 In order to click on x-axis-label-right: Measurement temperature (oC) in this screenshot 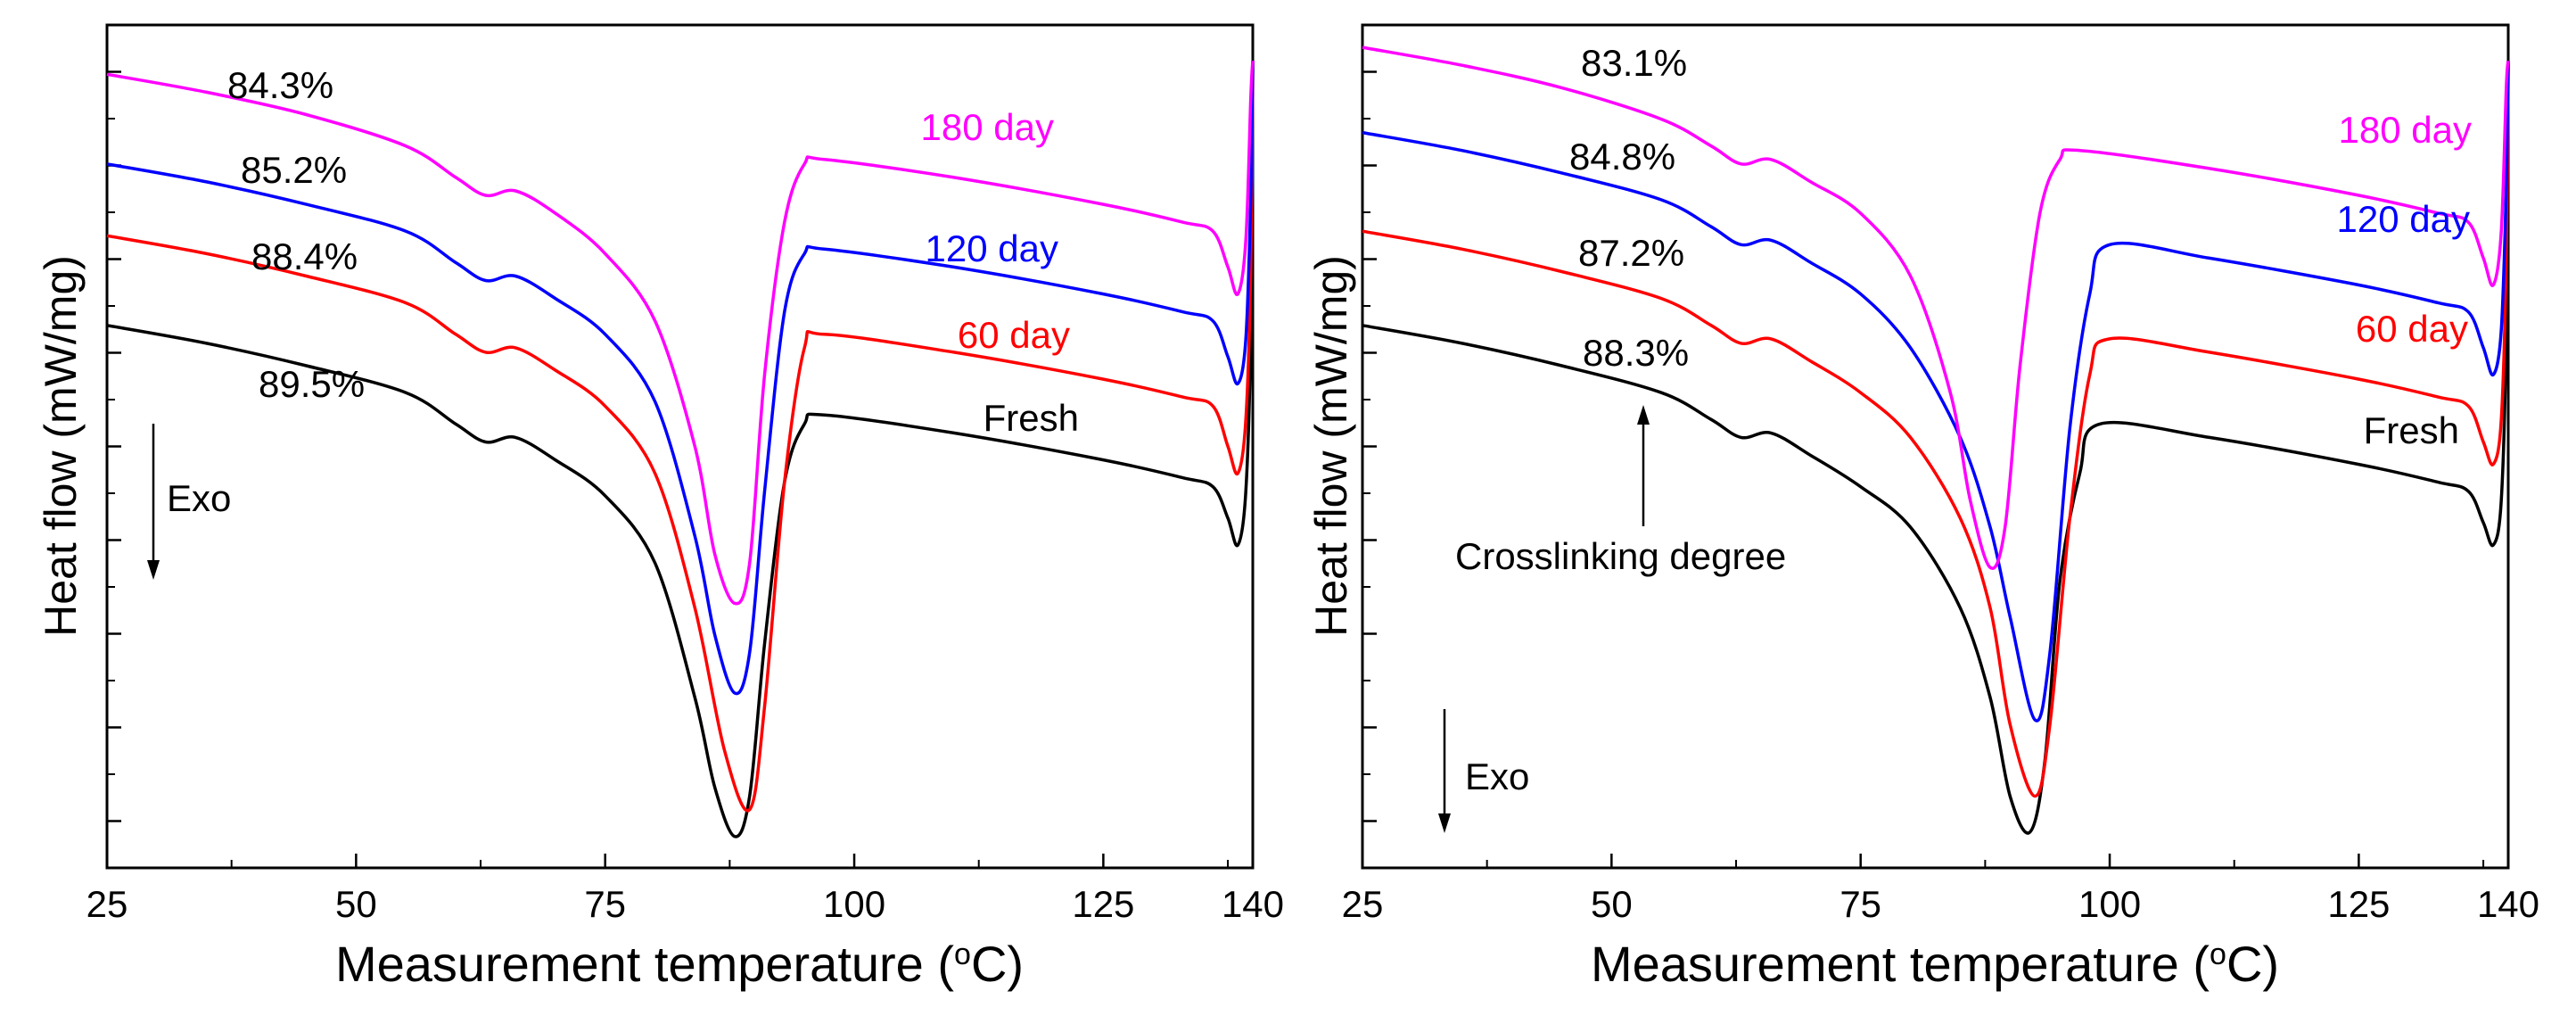, I will do `click(1935, 964)`.